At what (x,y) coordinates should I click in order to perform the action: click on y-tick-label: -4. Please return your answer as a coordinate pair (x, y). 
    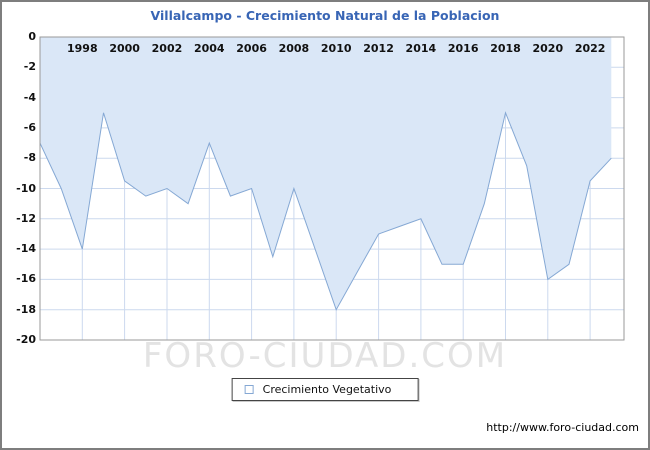
    Looking at the image, I should click on (29, 97).